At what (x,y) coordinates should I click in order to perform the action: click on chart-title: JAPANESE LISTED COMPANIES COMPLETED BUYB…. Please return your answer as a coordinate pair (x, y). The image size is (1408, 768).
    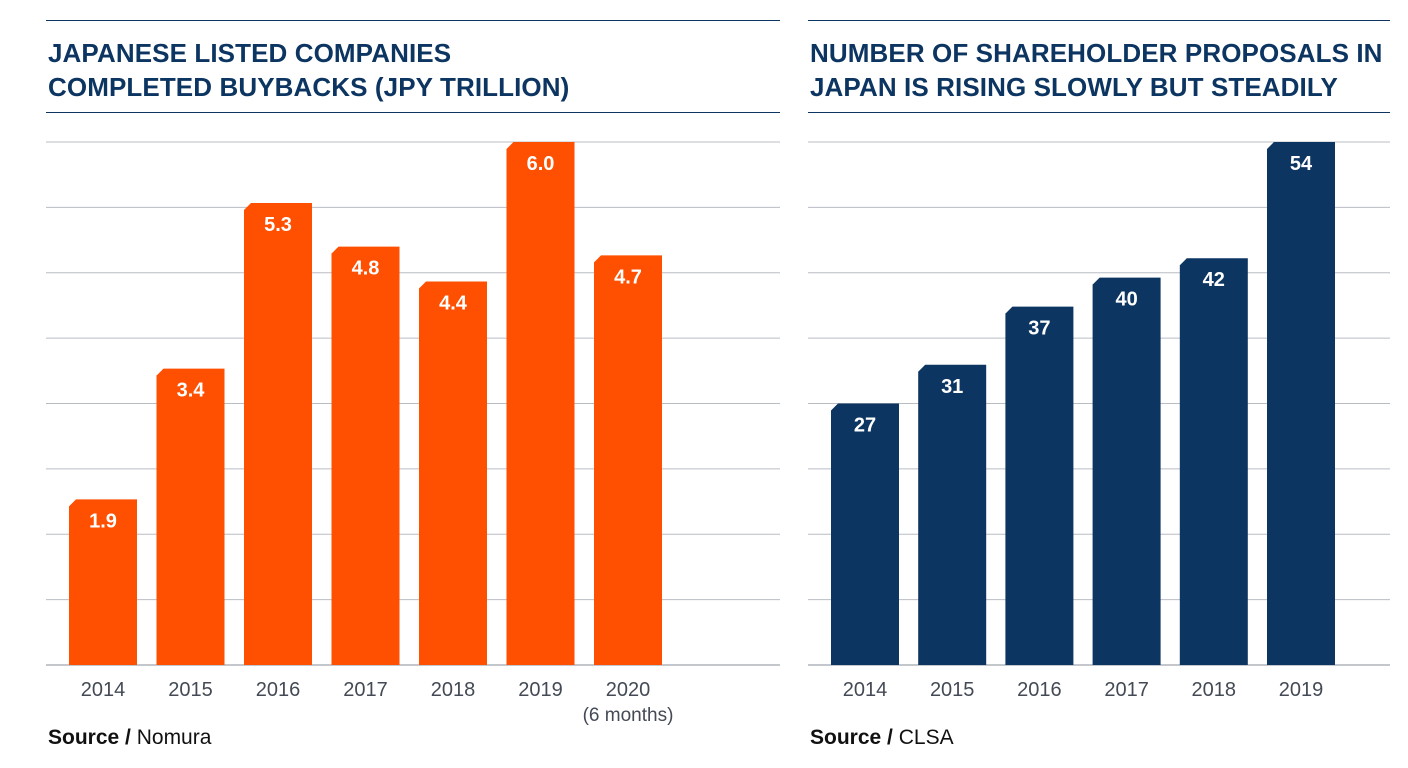
    Looking at the image, I should click on (414, 70).